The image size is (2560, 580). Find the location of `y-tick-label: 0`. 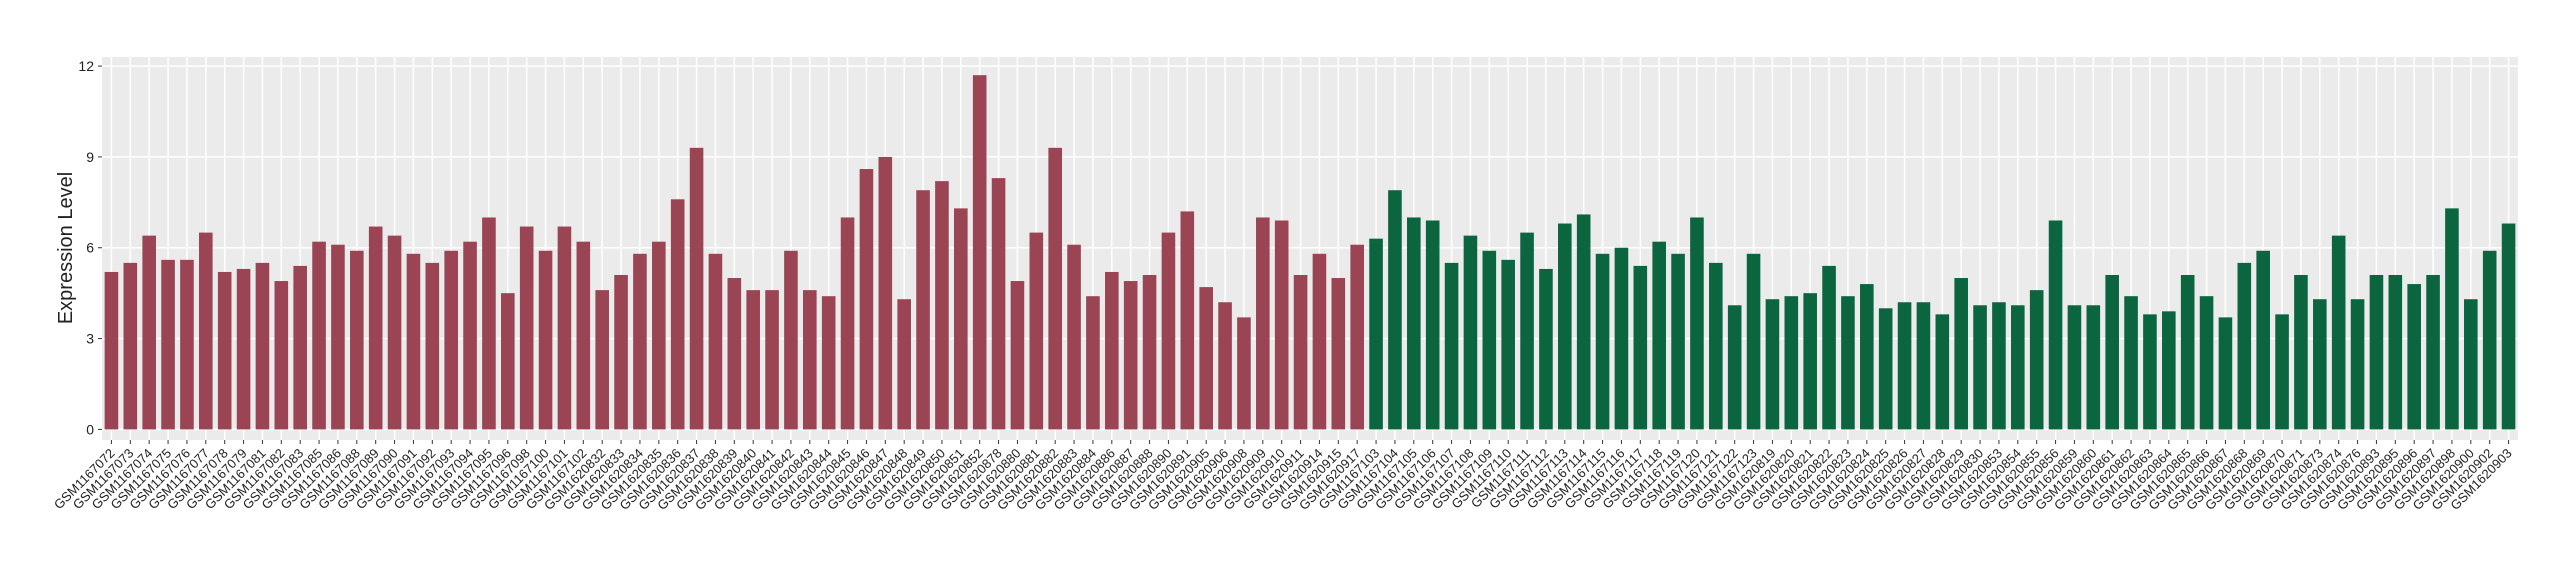

y-tick-label: 0 is located at coordinates (90, 429).